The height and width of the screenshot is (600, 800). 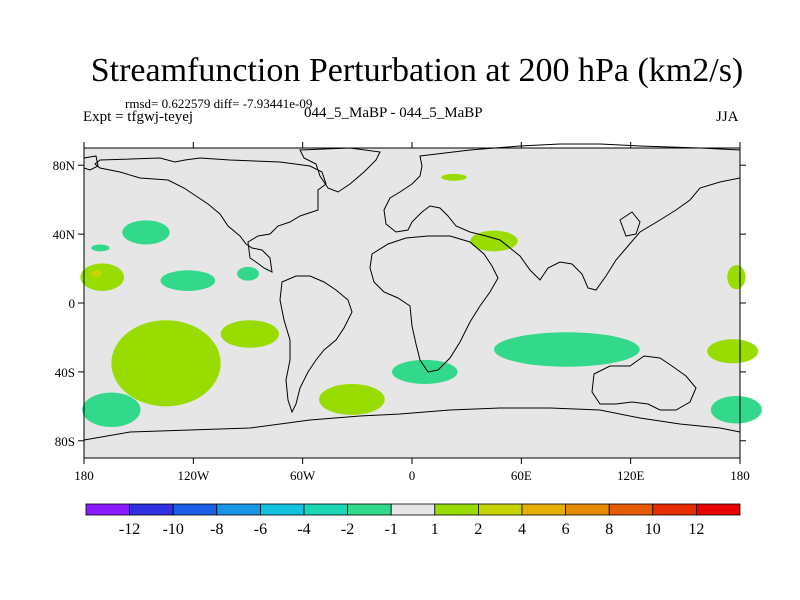 What do you see at coordinates (521, 475) in the screenshot?
I see `x-tick-label: 60E` at bounding box center [521, 475].